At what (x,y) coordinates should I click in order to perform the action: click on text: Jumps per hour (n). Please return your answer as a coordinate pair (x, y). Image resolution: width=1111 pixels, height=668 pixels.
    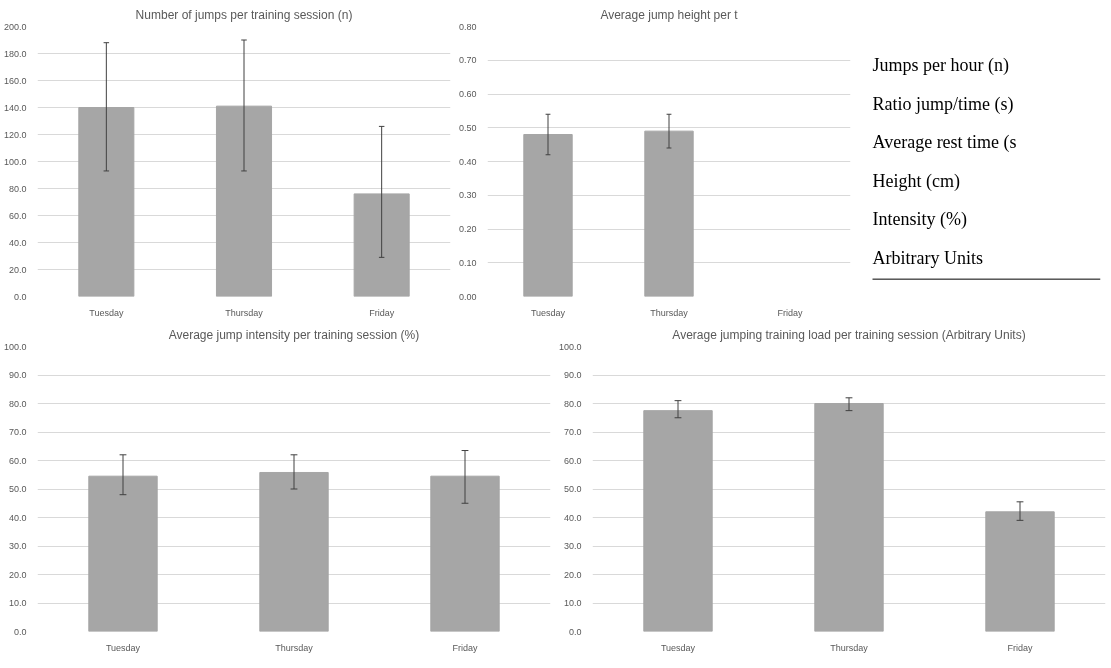
    Looking at the image, I should click on (940, 66).